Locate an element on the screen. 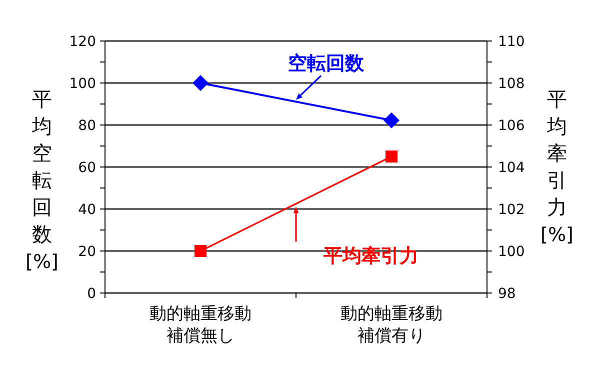 The image size is (603, 371). x-tick-label: 動的軸重移動補償有り is located at coordinates (391, 325).